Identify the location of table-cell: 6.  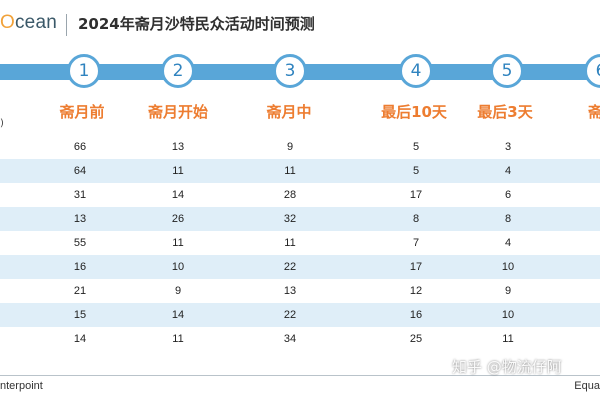
(508, 195).